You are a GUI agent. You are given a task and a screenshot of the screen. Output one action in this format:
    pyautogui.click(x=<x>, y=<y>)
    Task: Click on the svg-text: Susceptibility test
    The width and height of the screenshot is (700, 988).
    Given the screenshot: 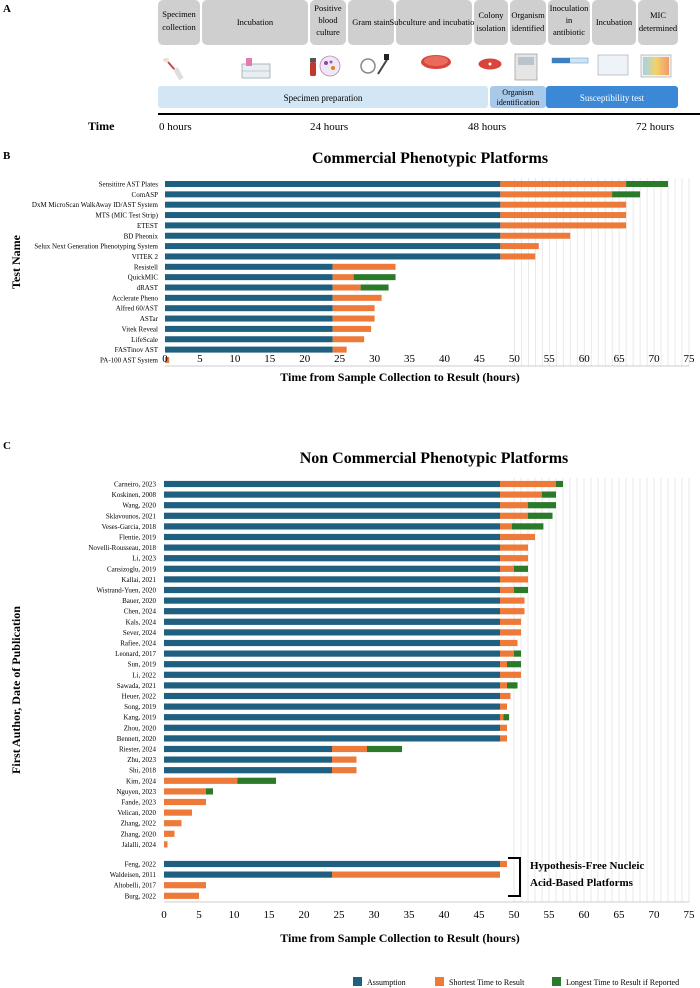 What is the action you would take?
    pyautogui.click(x=612, y=98)
    